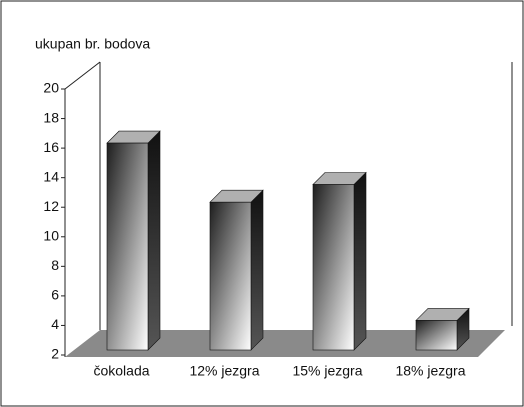  What do you see at coordinates (55, 324) in the screenshot?
I see `y-tick-label: 4` at bounding box center [55, 324].